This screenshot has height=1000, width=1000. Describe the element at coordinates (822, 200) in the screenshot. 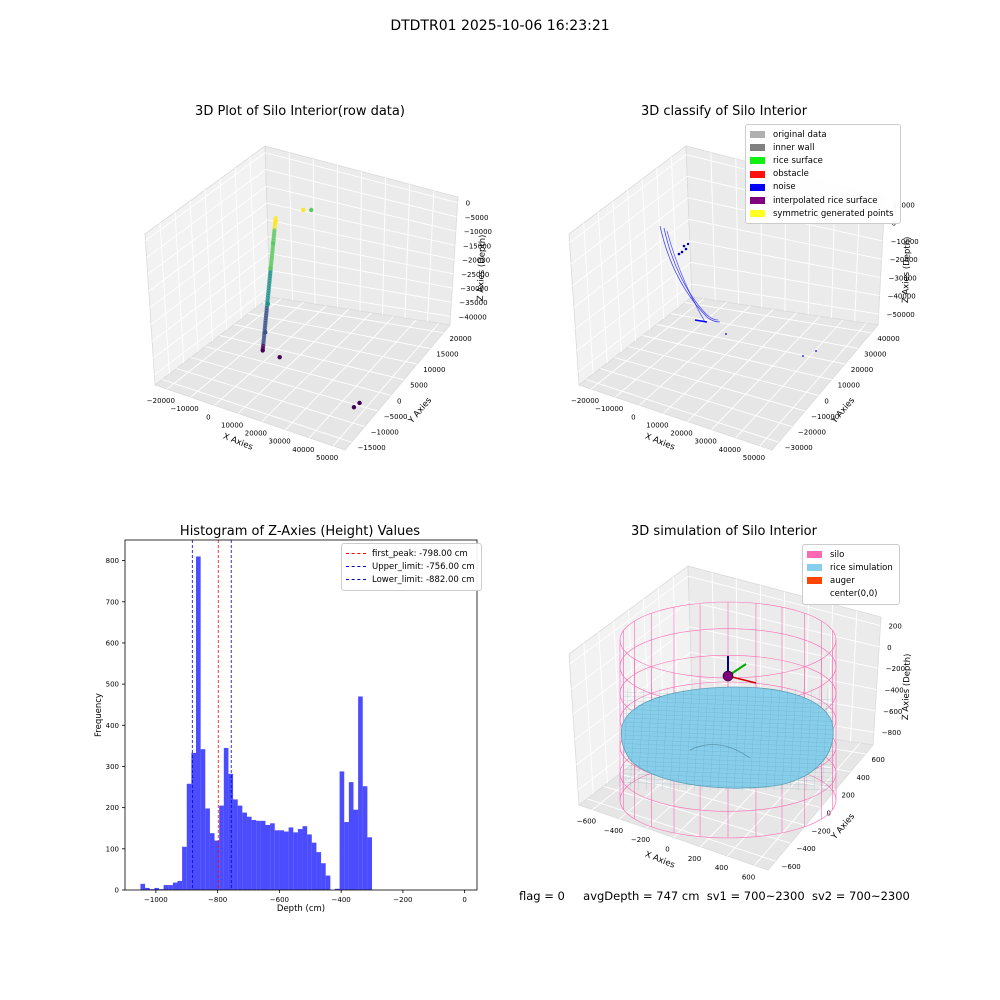

I see `legend-entry: interpolated rice surface` at that location.